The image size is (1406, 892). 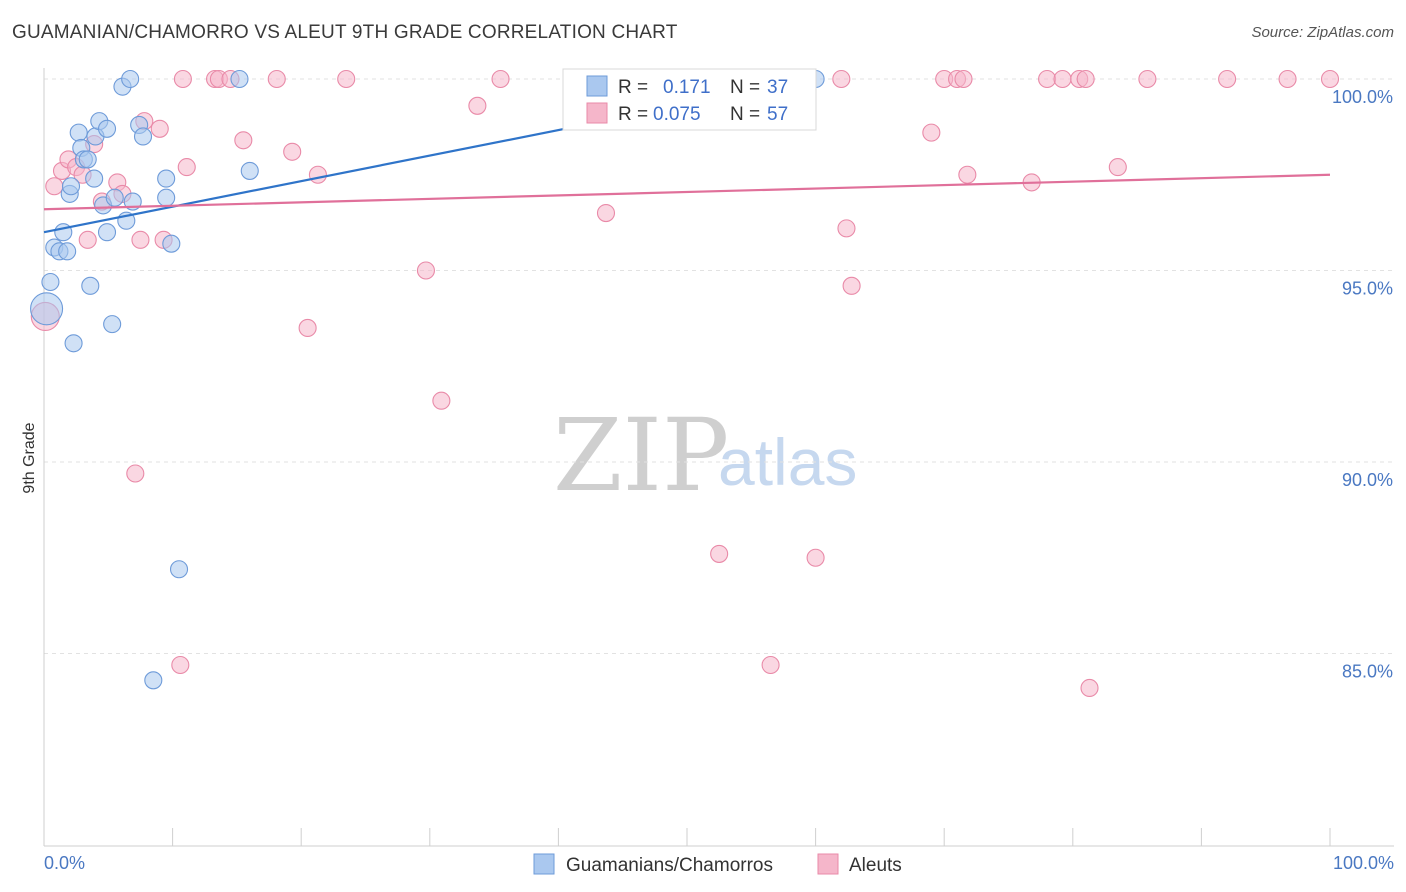 I want to click on y-tick-label-2: 90.0%, so click(x=1367, y=480).